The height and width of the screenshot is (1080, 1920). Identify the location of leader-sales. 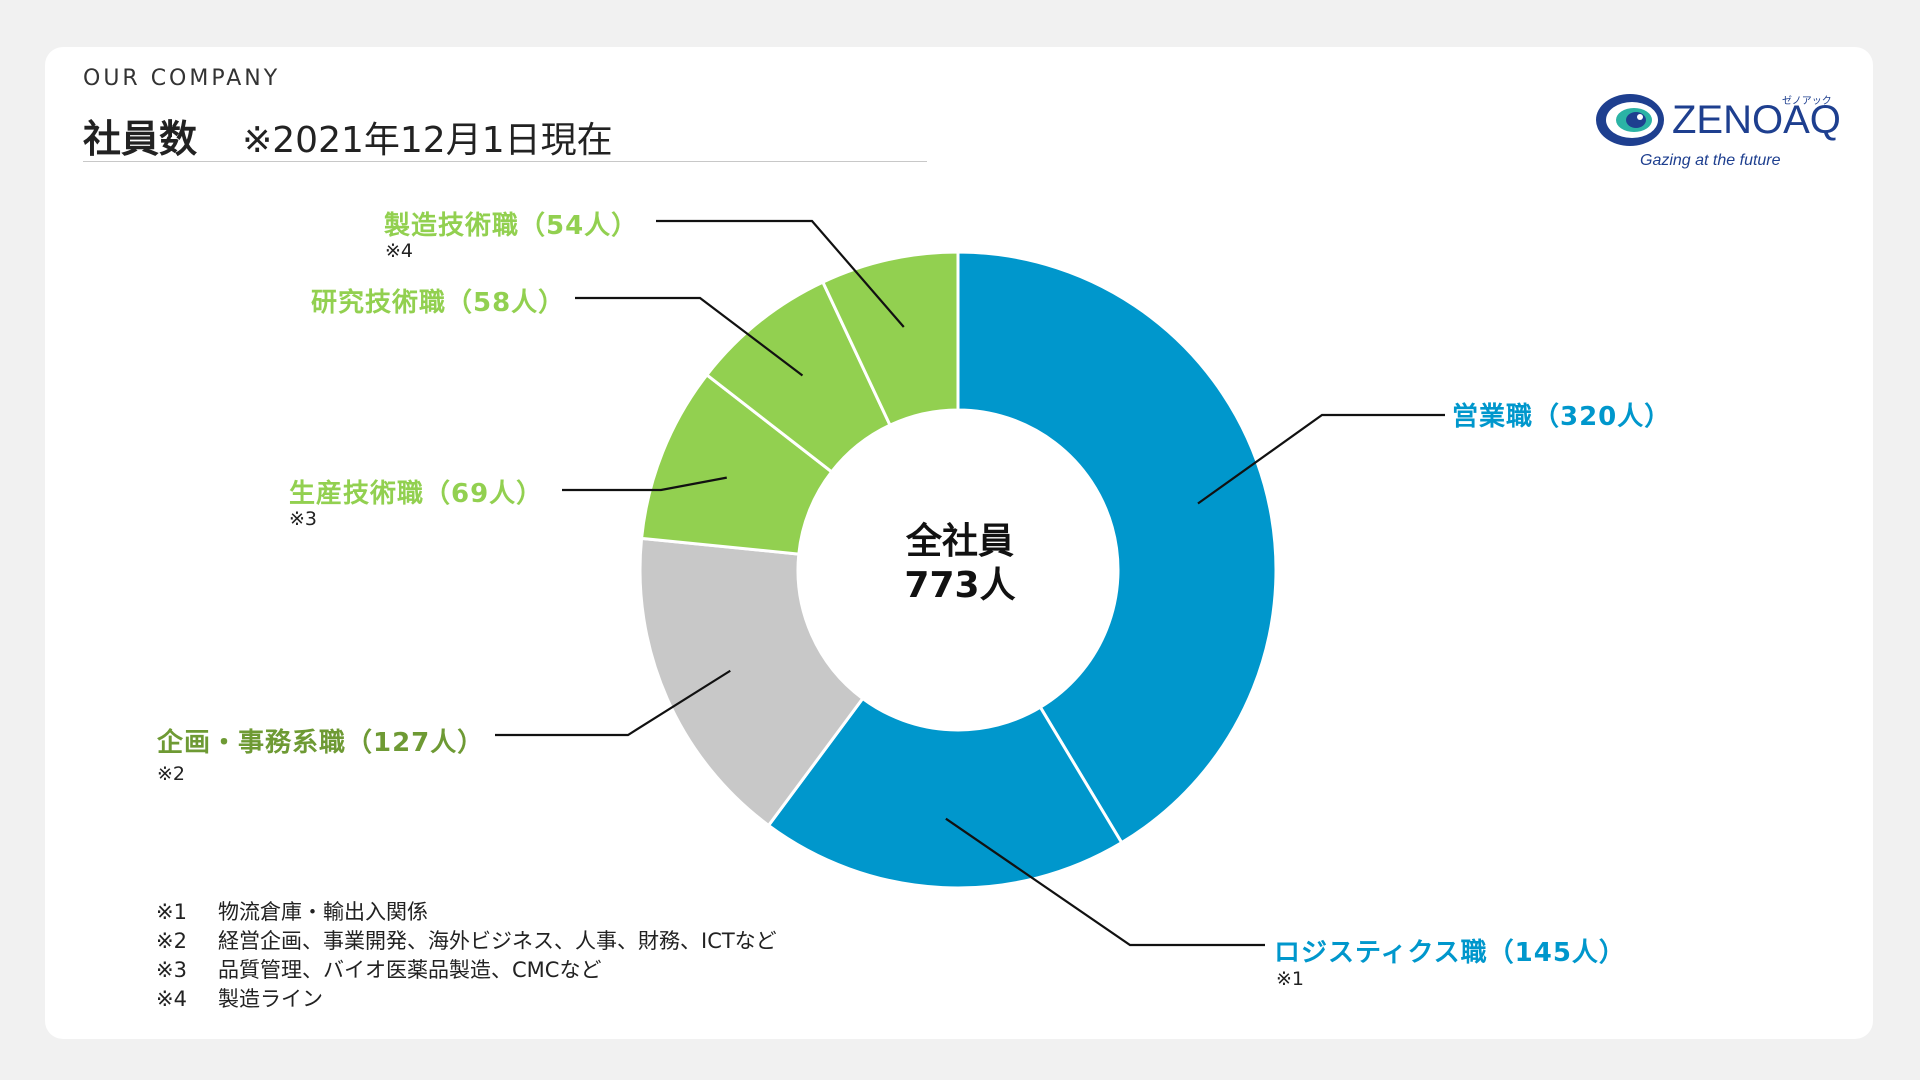
(1321, 459).